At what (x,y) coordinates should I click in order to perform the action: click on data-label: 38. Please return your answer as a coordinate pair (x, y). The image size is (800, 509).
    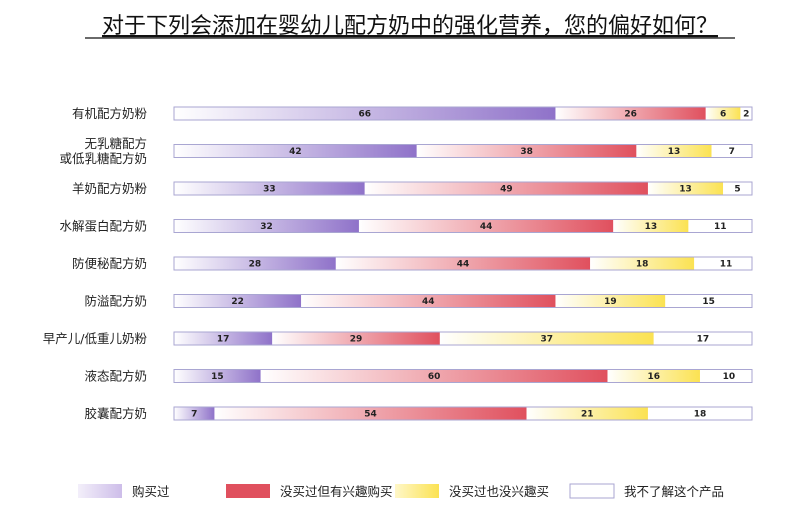
    Looking at the image, I should click on (526, 152).